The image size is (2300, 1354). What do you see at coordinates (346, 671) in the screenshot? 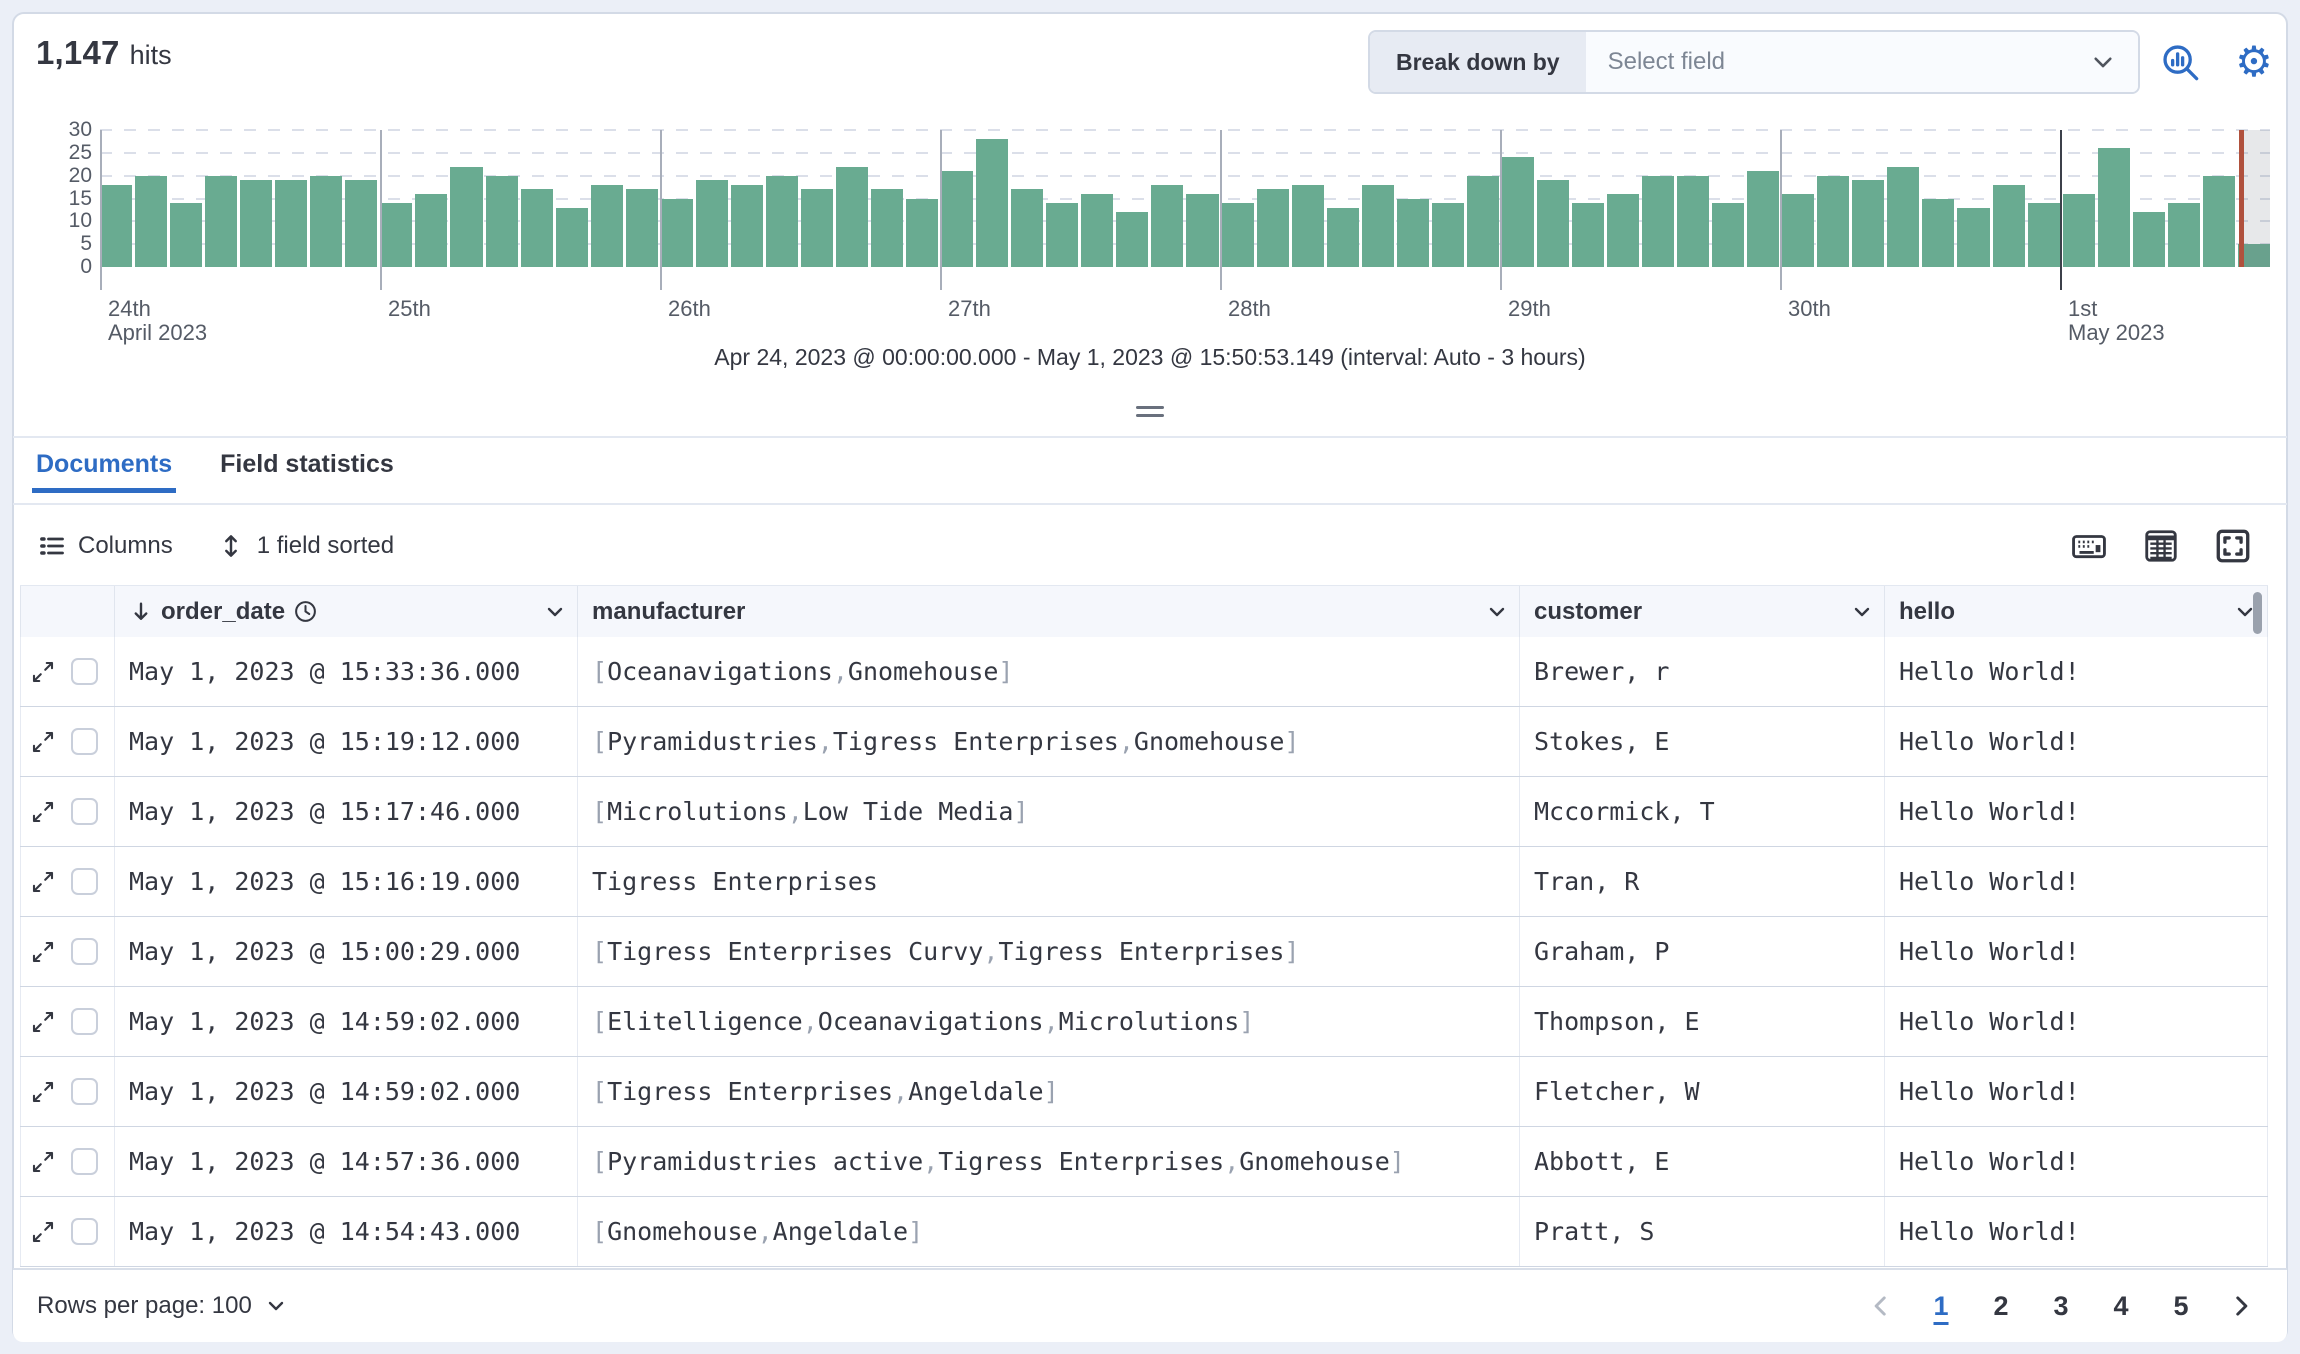
I see `cell-order-date: May 1, 2023 @ 15:33:36.000` at bounding box center [346, 671].